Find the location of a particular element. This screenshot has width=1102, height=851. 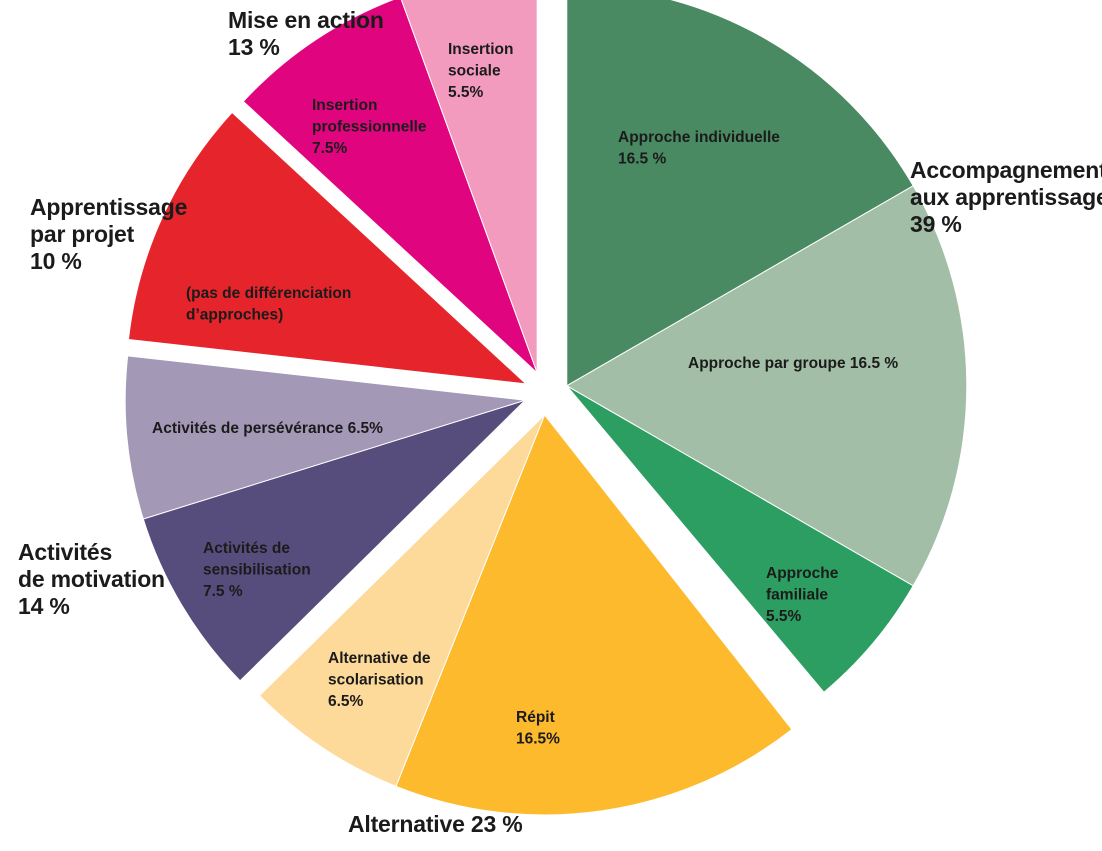

group-label-mise-en-action: Mise en action 13 % is located at coordinates (306, 33).